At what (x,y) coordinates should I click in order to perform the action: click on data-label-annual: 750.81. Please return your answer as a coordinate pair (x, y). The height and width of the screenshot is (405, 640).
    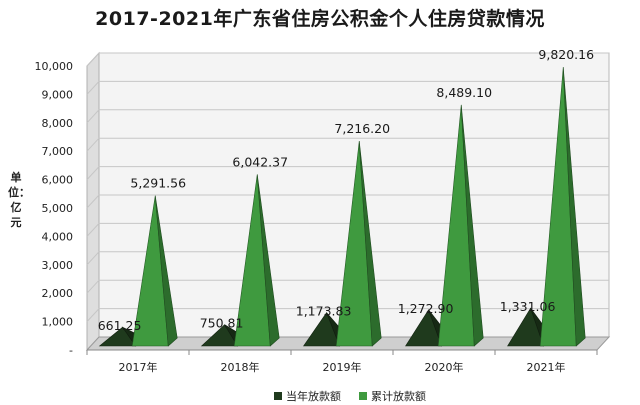
    Looking at the image, I should click on (222, 323).